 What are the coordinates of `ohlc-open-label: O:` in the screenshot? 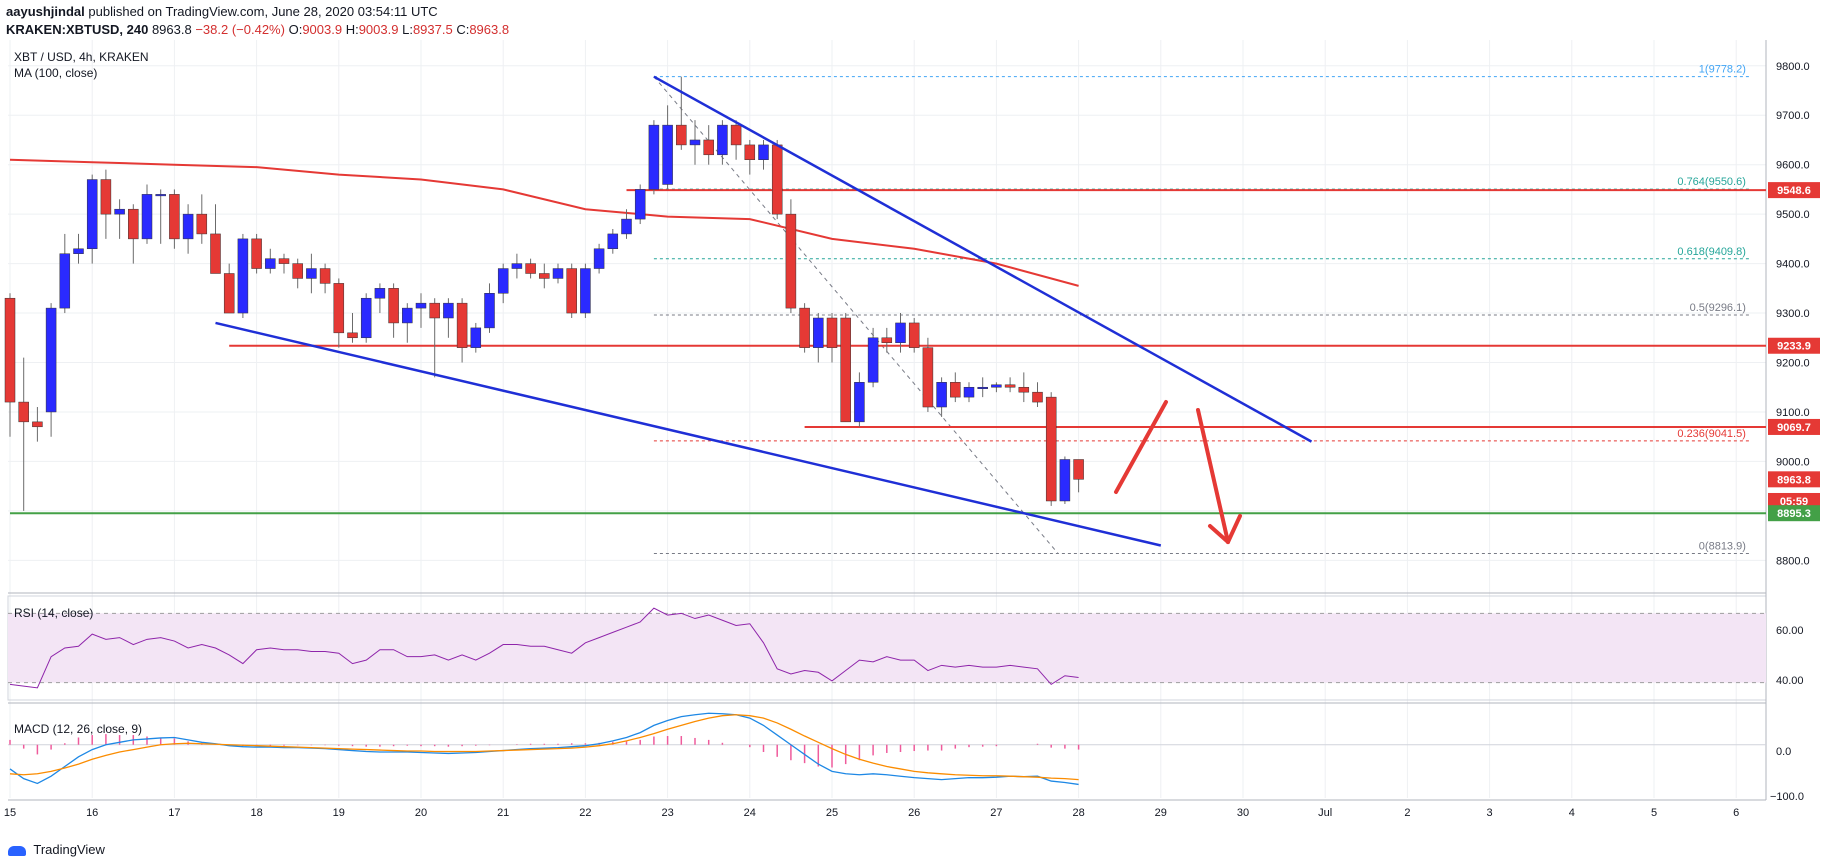 It's located at (295, 29).